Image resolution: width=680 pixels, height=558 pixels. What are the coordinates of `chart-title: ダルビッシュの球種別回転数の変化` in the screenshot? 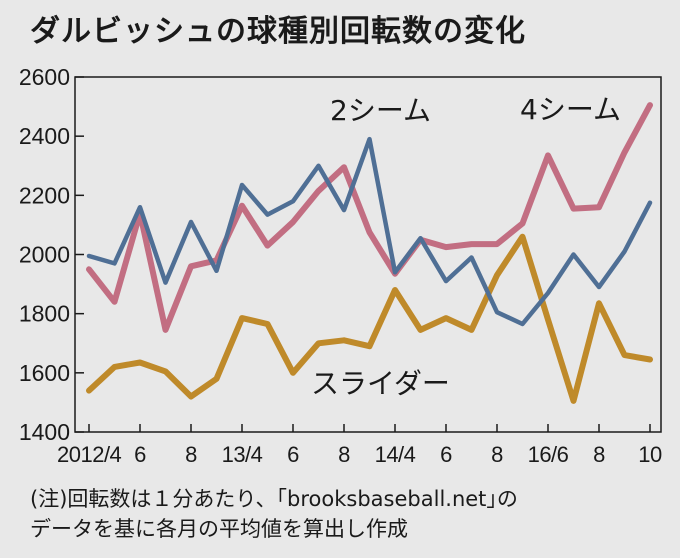 It's located at (278, 31).